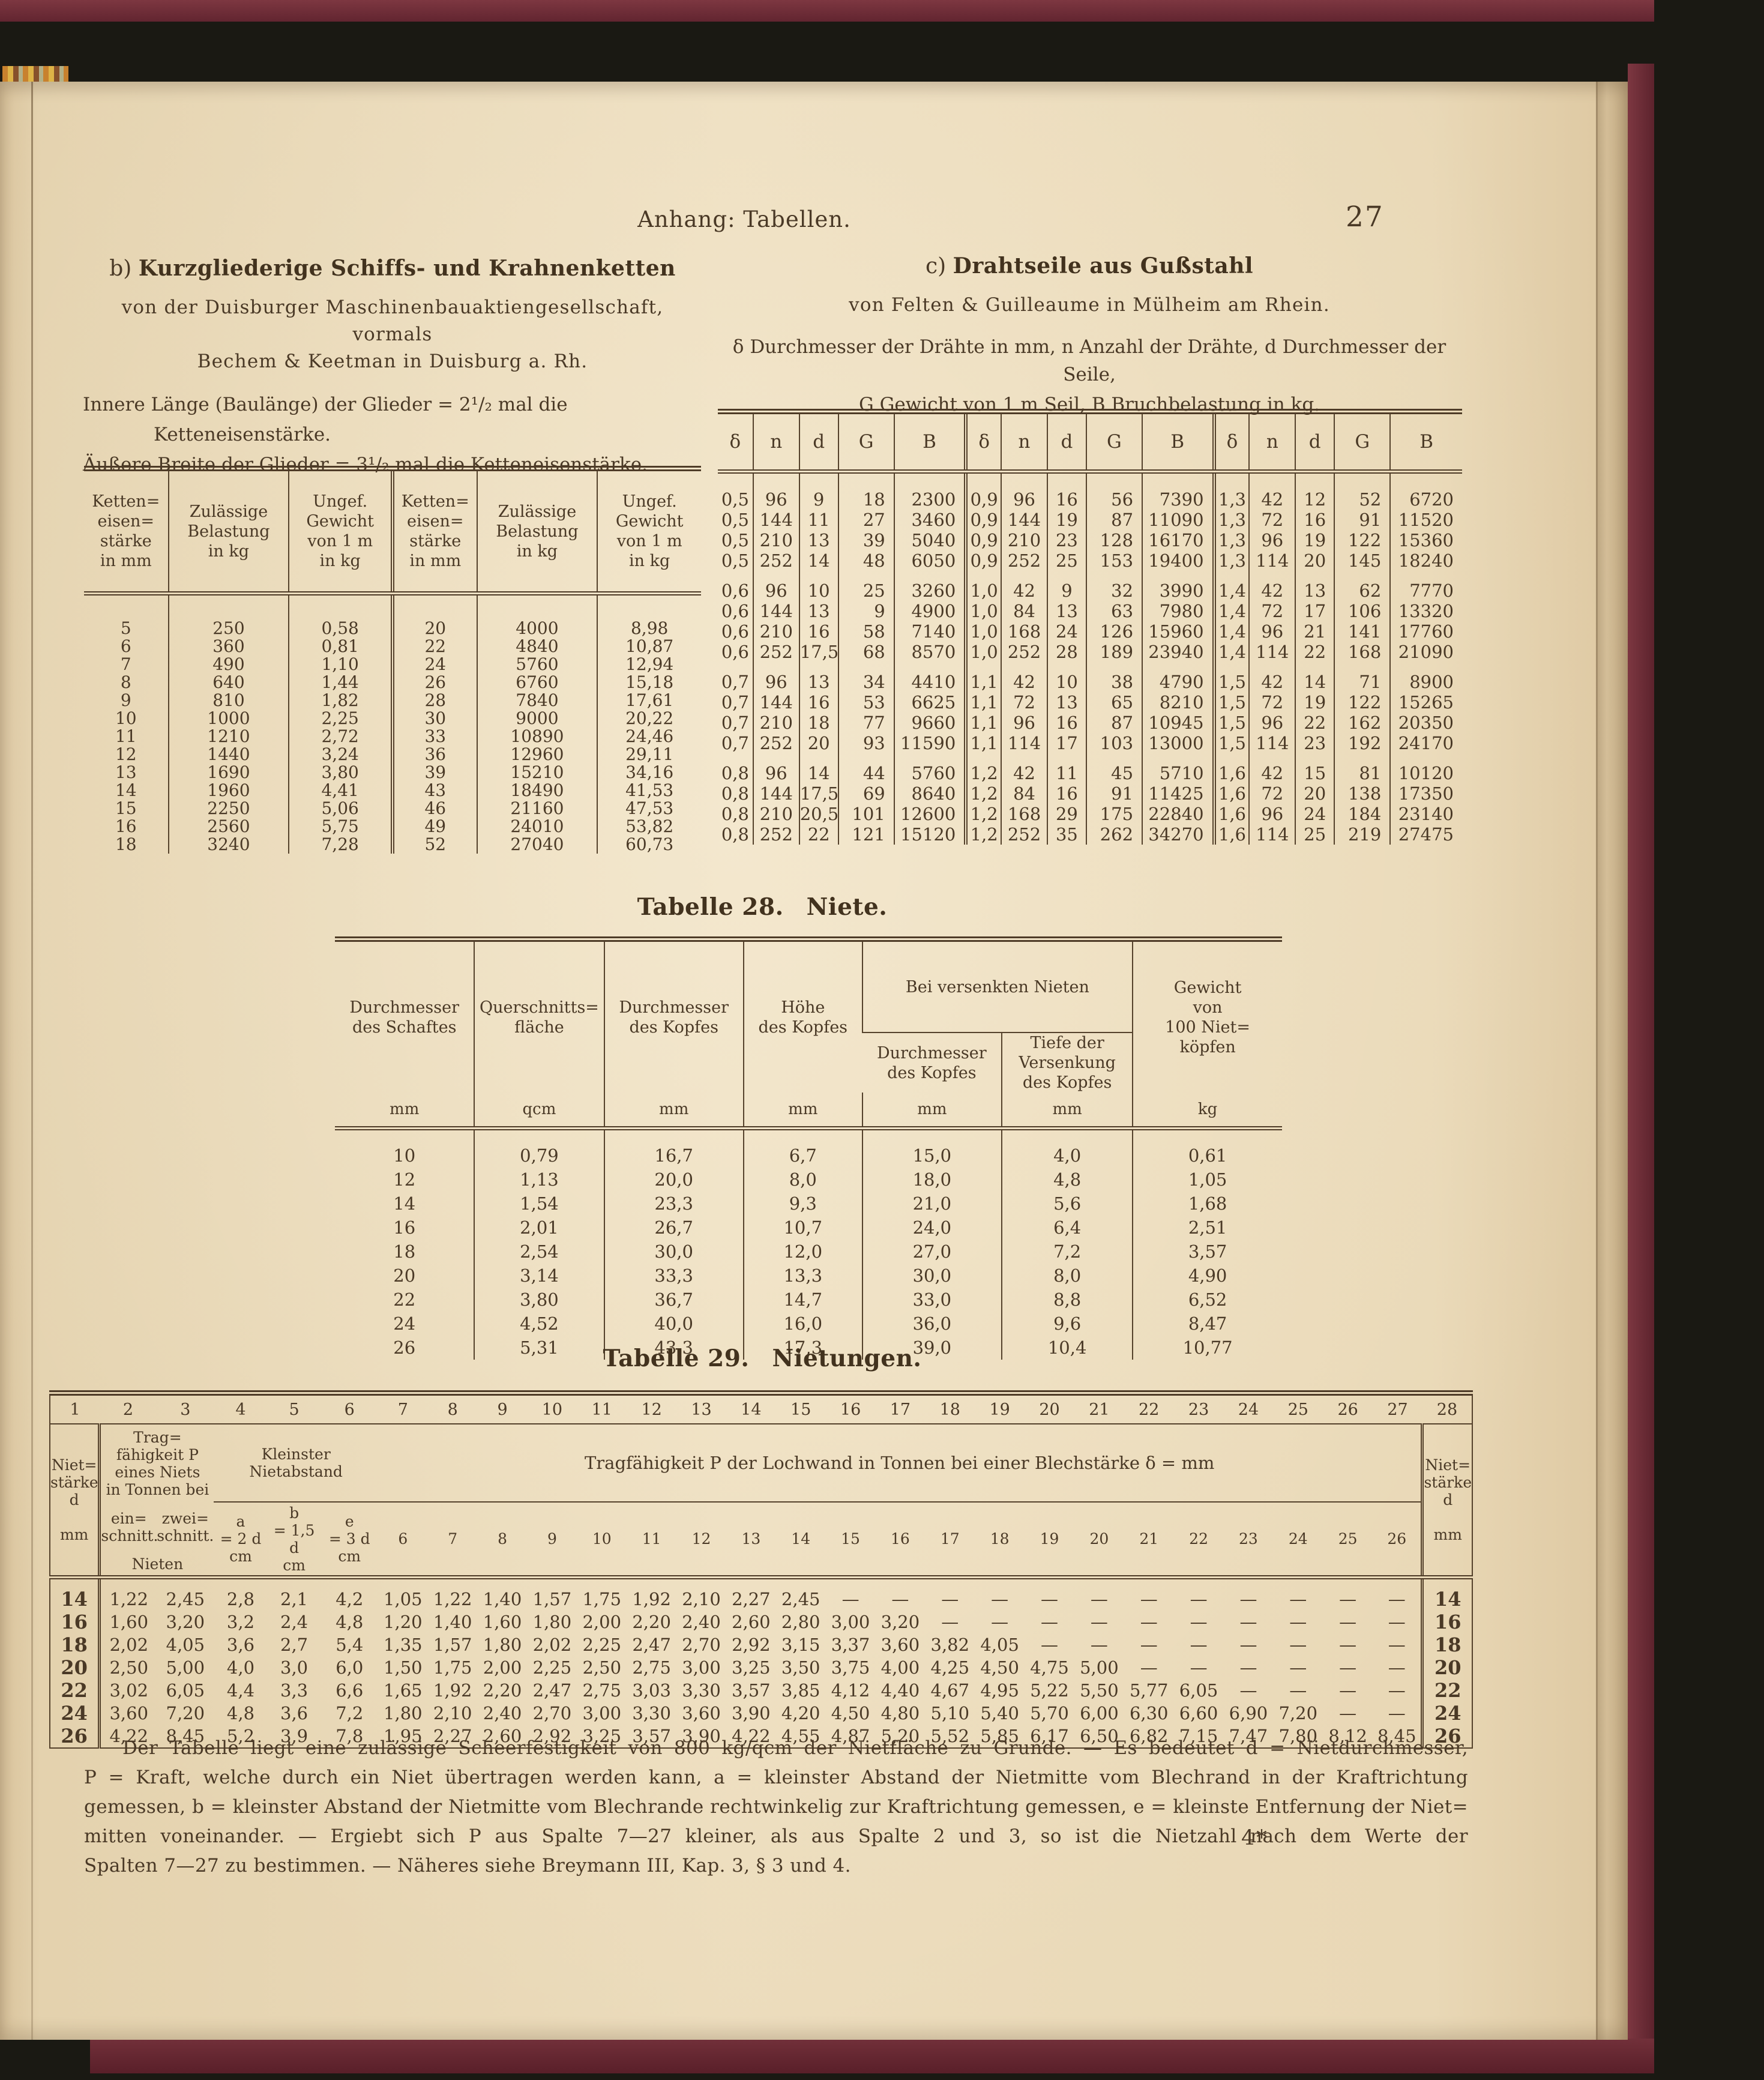 The width and height of the screenshot is (1764, 2080). Describe the element at coordinates (1298, 1736) in the screenshot. I see `table-cell: 7,80` at that location.